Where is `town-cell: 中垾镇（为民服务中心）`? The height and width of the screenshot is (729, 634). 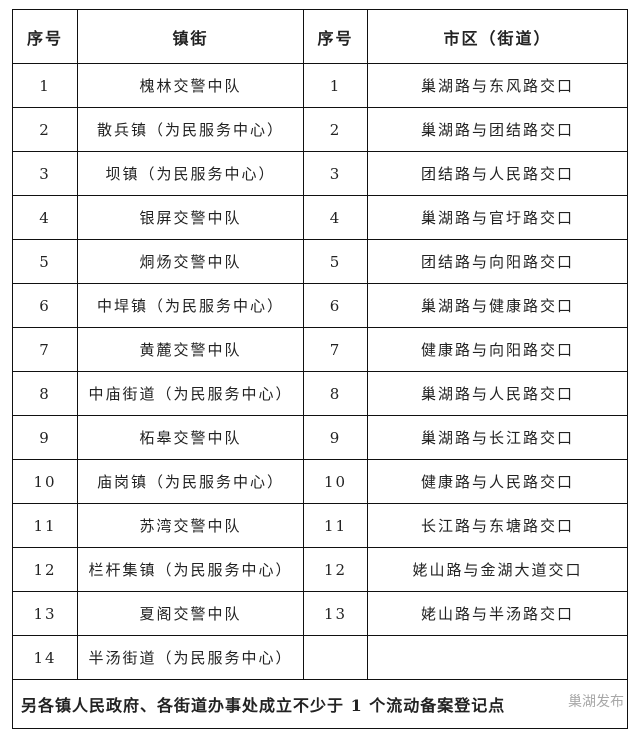
town-cell: 中垾镇（为民服务中心） is located at coordinates (190, 305).